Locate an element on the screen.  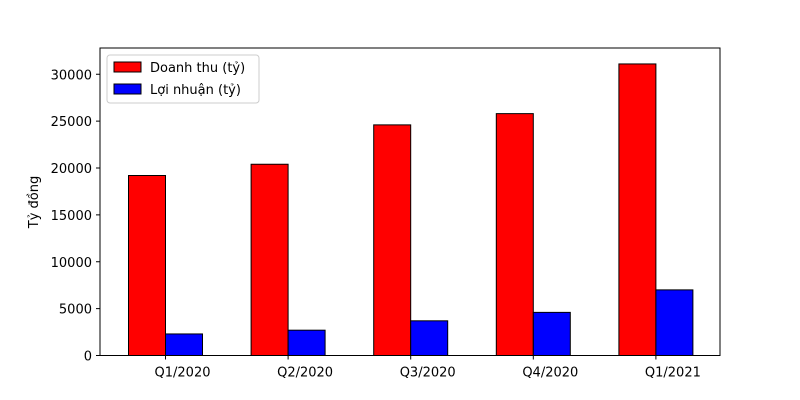
bar-profit-Q2-2020 is located at coordinates (306, 342).